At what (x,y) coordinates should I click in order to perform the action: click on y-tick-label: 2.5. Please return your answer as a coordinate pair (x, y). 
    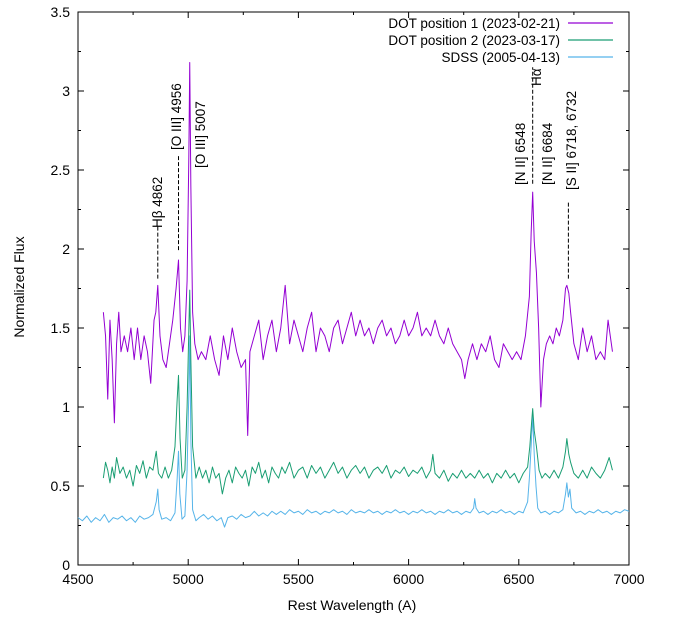
    Looking at the image, I should click on (61, 170).